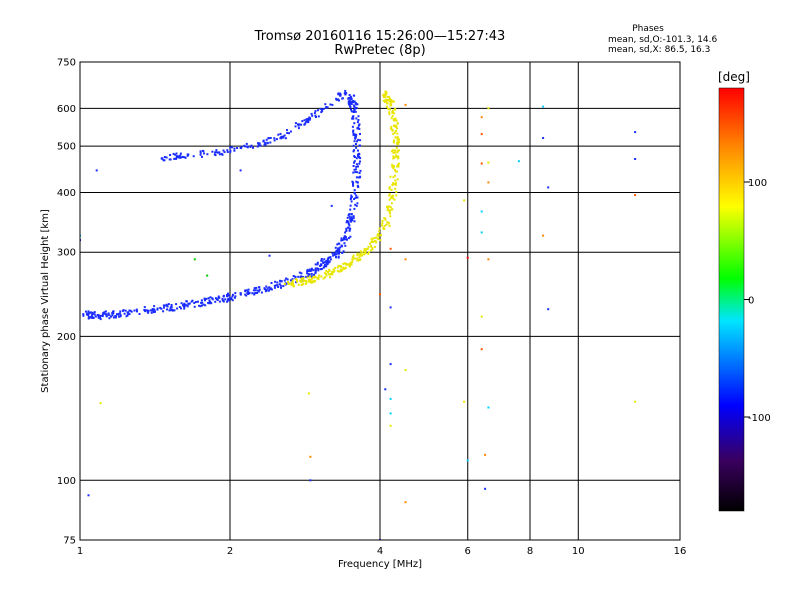 This screenshot has width=800, height=604. What do you see at coordinates (45, 301) in the screenshot?
I see `y-axis-label: Stationary phase Virtual Height [km]` at bounding box center [45, 301].